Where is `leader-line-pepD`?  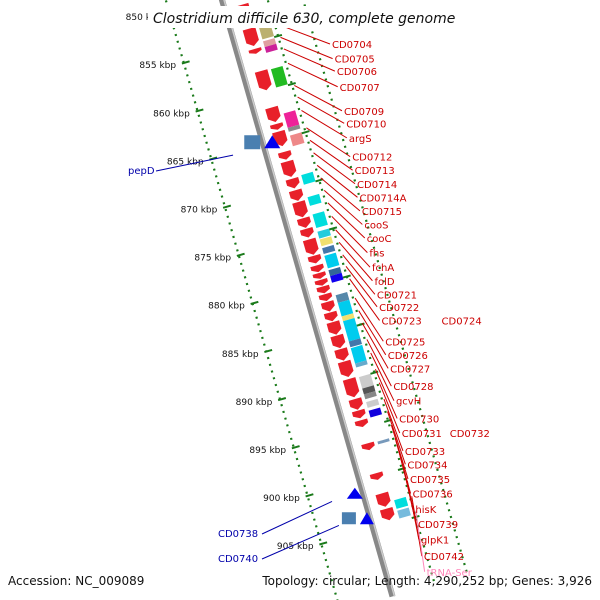
leader-line-pepD is located at coordinates (194, 163).